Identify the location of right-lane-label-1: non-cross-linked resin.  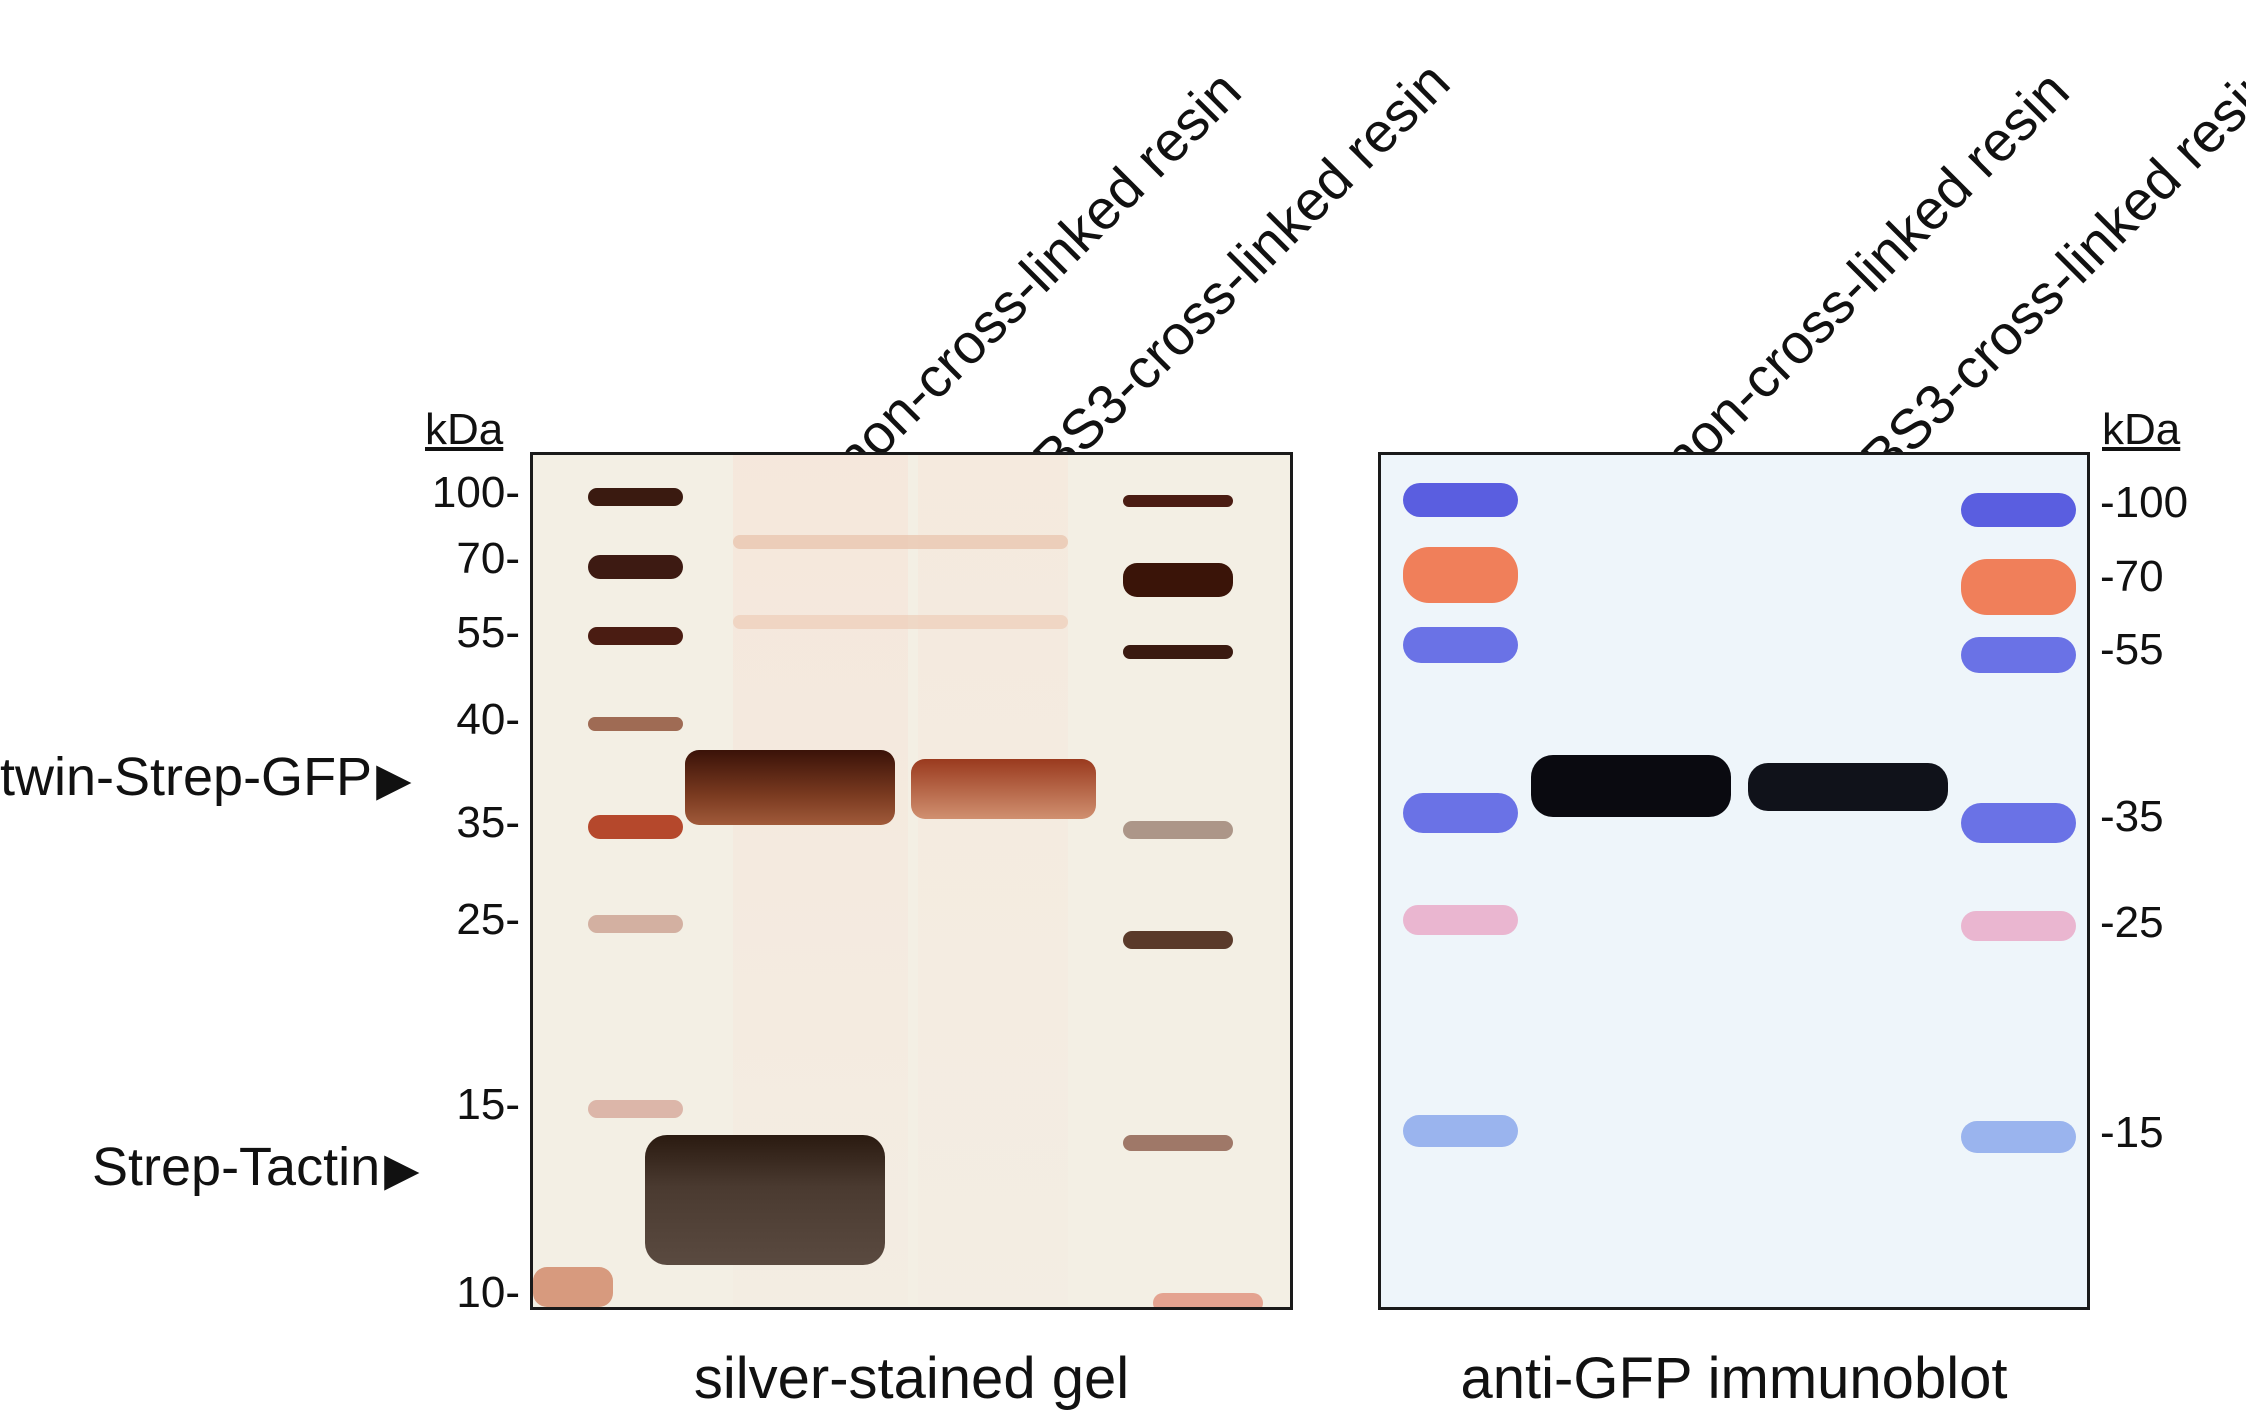
(1864, 274).